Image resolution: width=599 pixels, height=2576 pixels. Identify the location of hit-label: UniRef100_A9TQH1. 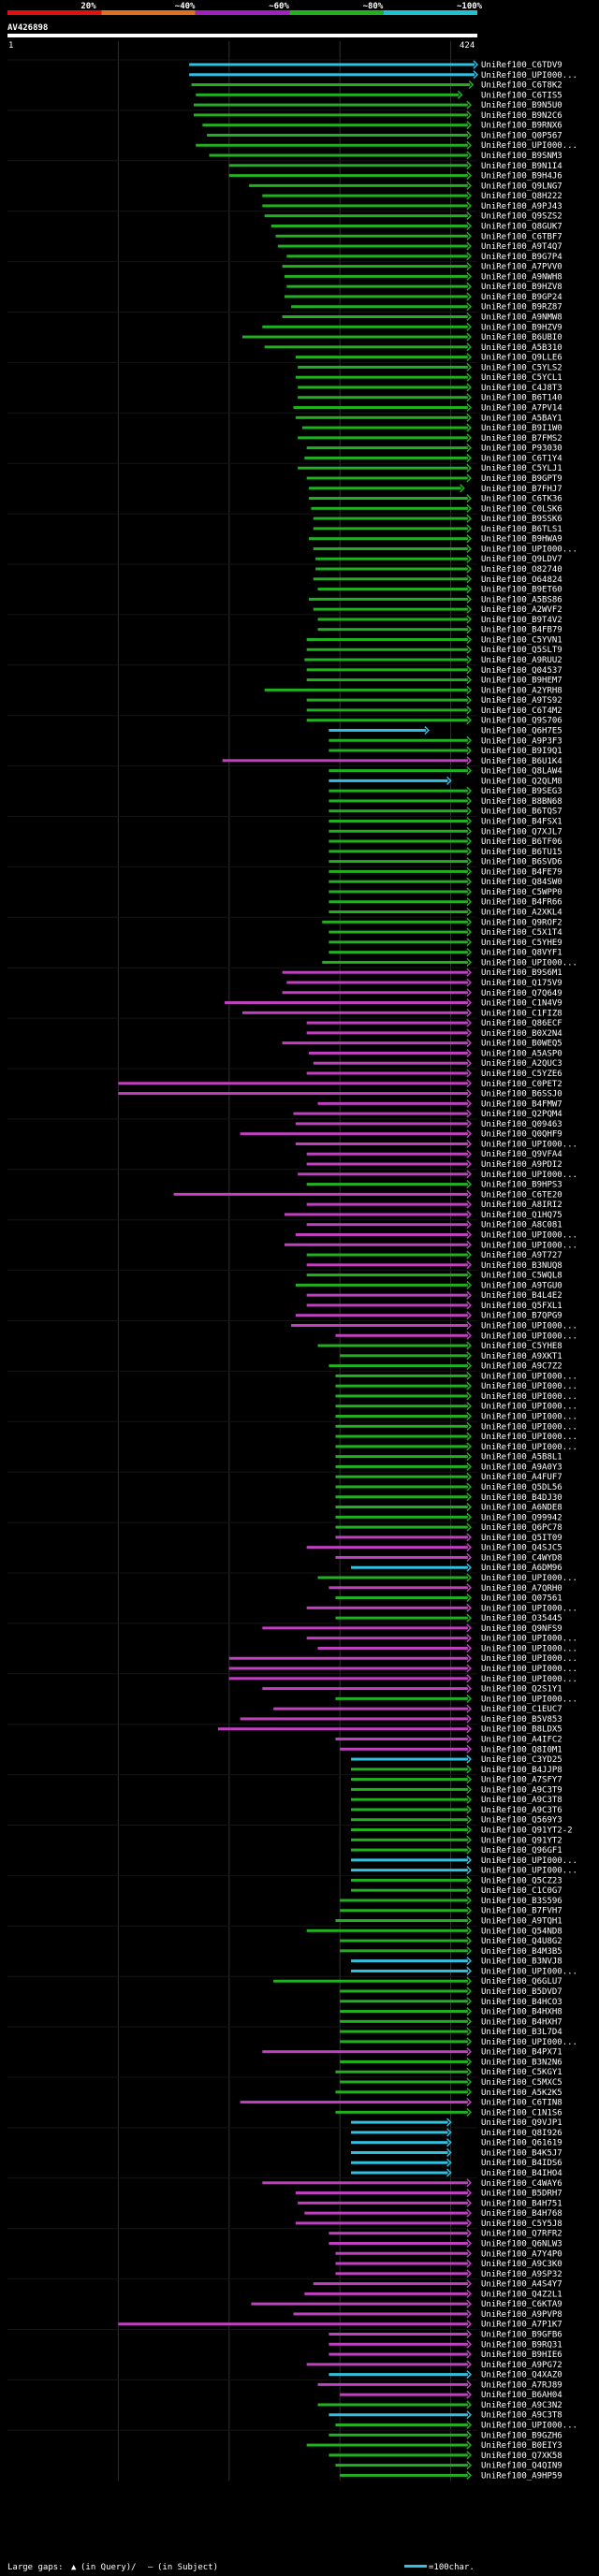
(521, 1922).